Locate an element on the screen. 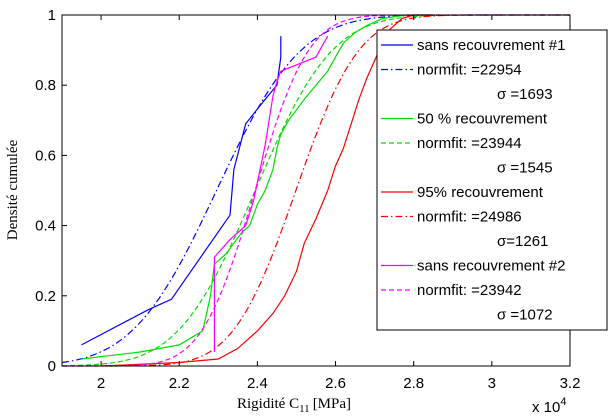 The image size is (610, 416). x-axis-label: Rigidité C11 [MPa] is located at coordinates (294, 405).